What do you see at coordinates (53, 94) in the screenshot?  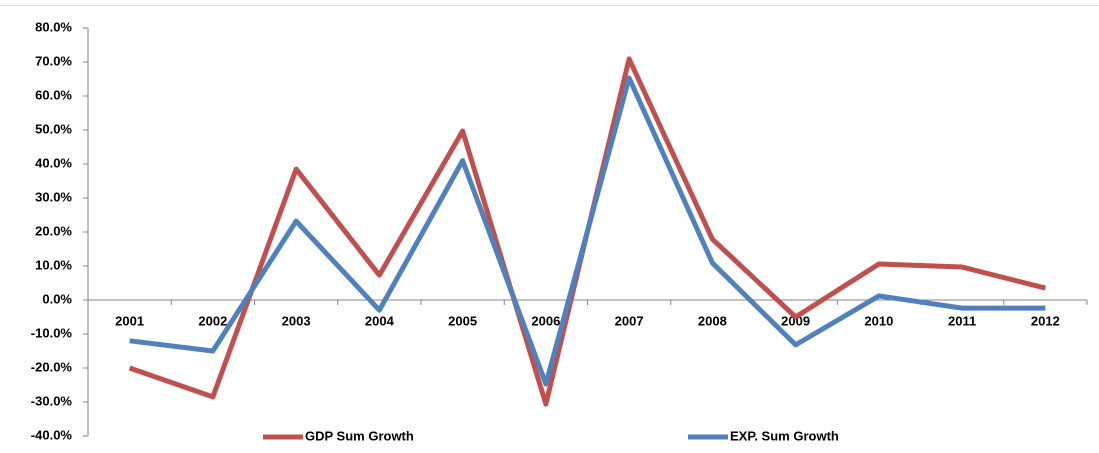 I see `y-tick-label: 60.0%` at bounding box center [53, 94].